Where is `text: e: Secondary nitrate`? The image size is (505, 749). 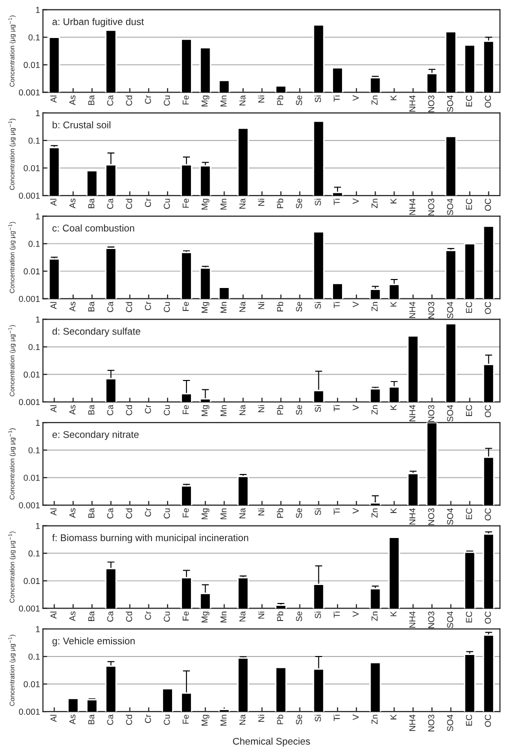
text: e: Secondary nitrate is located at coordinates (95, 435).